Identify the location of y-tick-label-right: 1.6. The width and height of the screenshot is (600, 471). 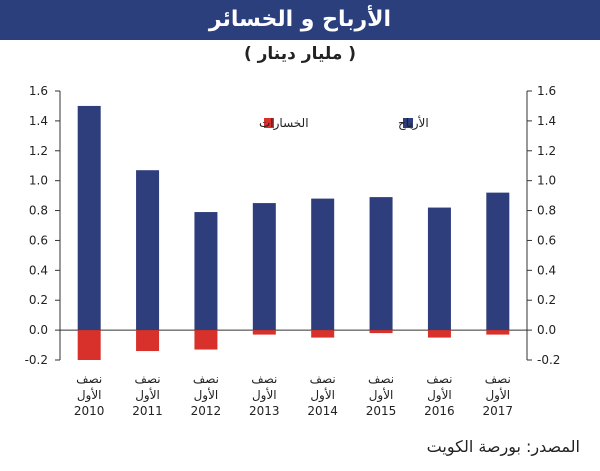
(546, 91).